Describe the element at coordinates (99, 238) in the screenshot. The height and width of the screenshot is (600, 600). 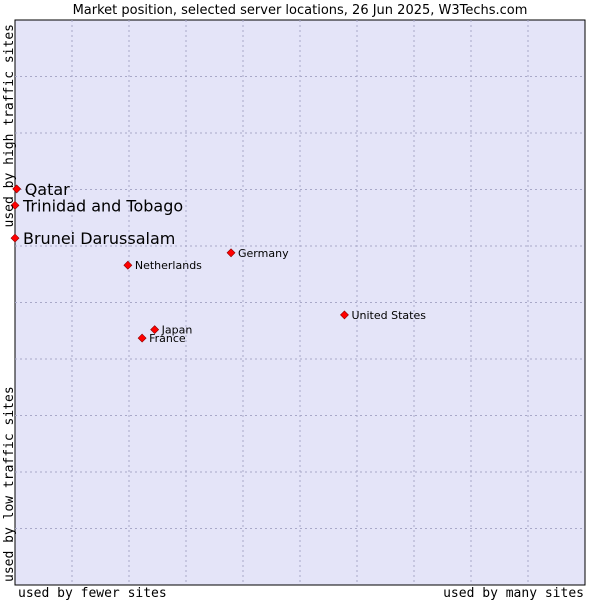
I see `point-label-brunei-darussalam: Brunei Darussalam` at that location.